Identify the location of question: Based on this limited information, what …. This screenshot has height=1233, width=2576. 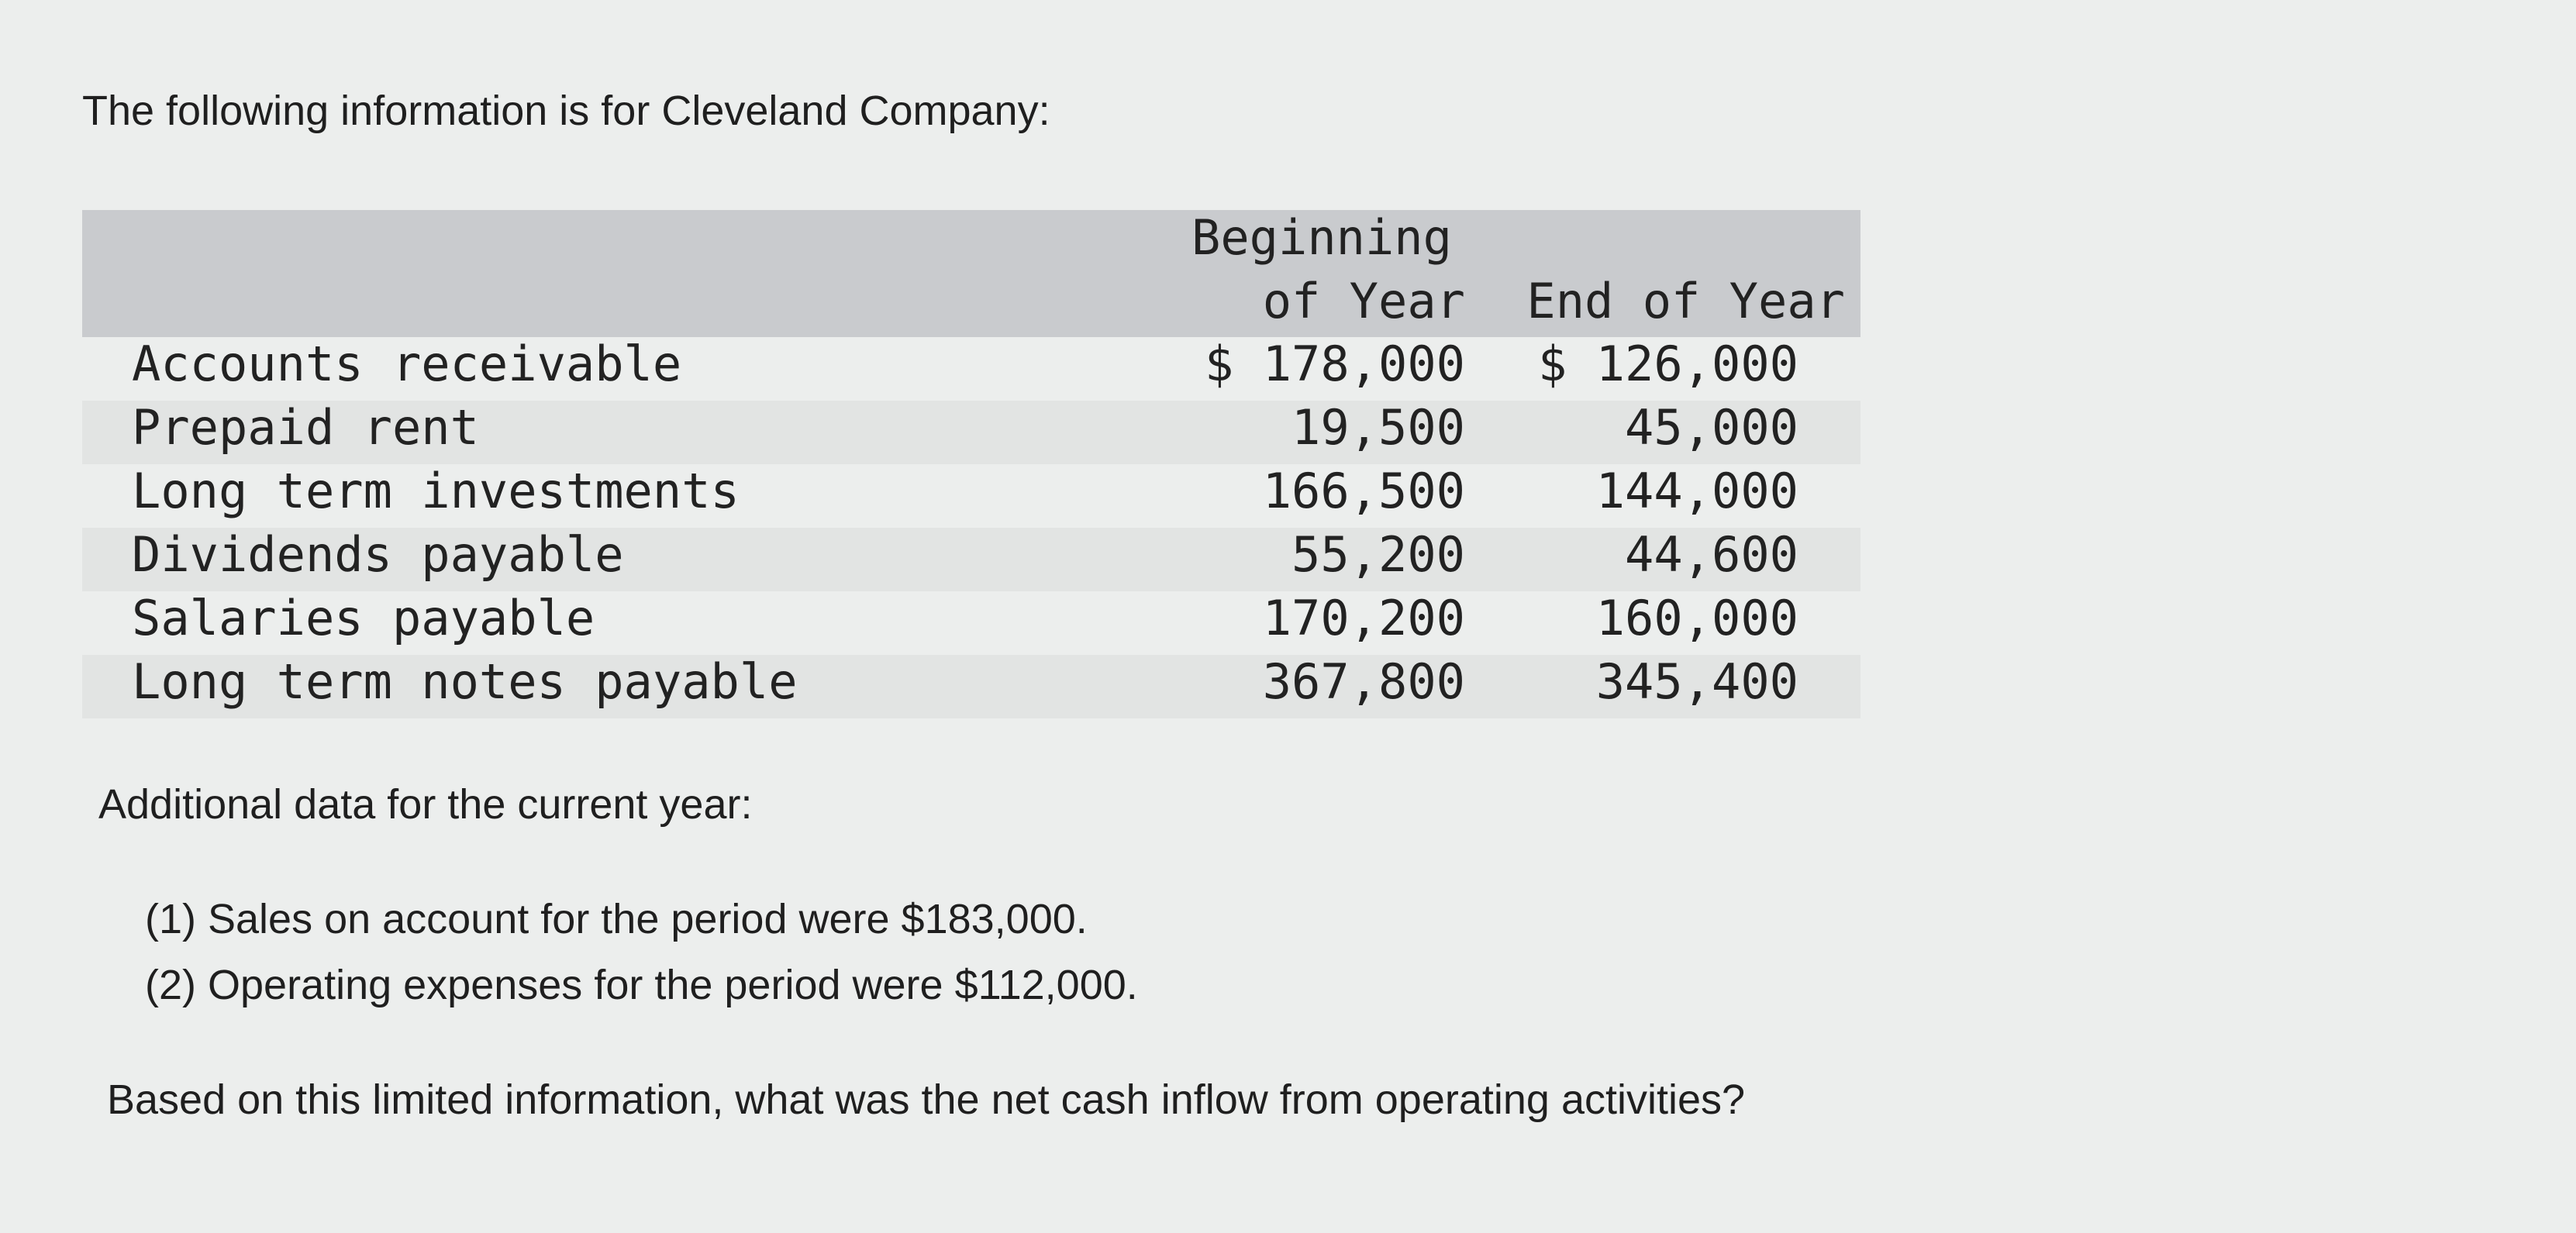
(926, 1099).